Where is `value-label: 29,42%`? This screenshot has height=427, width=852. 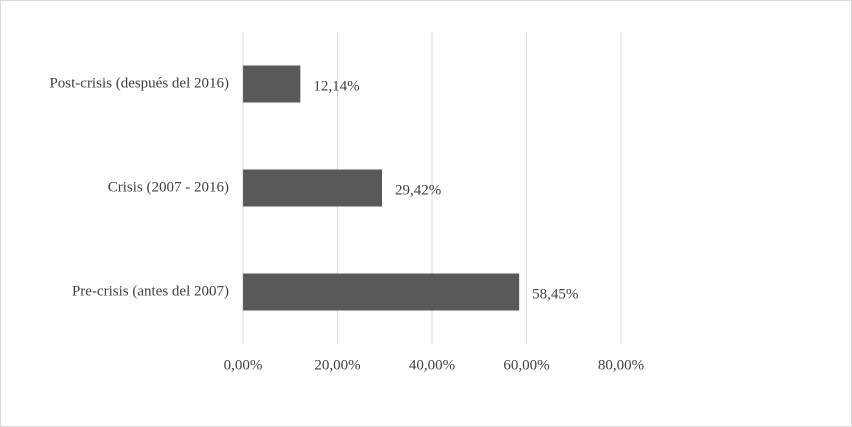
value-label: 29,42% is located at coordinates (418, 190).